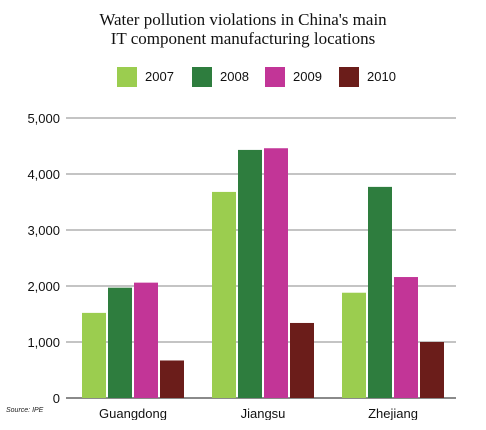 The image size is (486, 430). What do you see at coordinates (224, 294) in the screenshot?
I see `bar-jiangsu-2007` at bounding box center [224, 294].